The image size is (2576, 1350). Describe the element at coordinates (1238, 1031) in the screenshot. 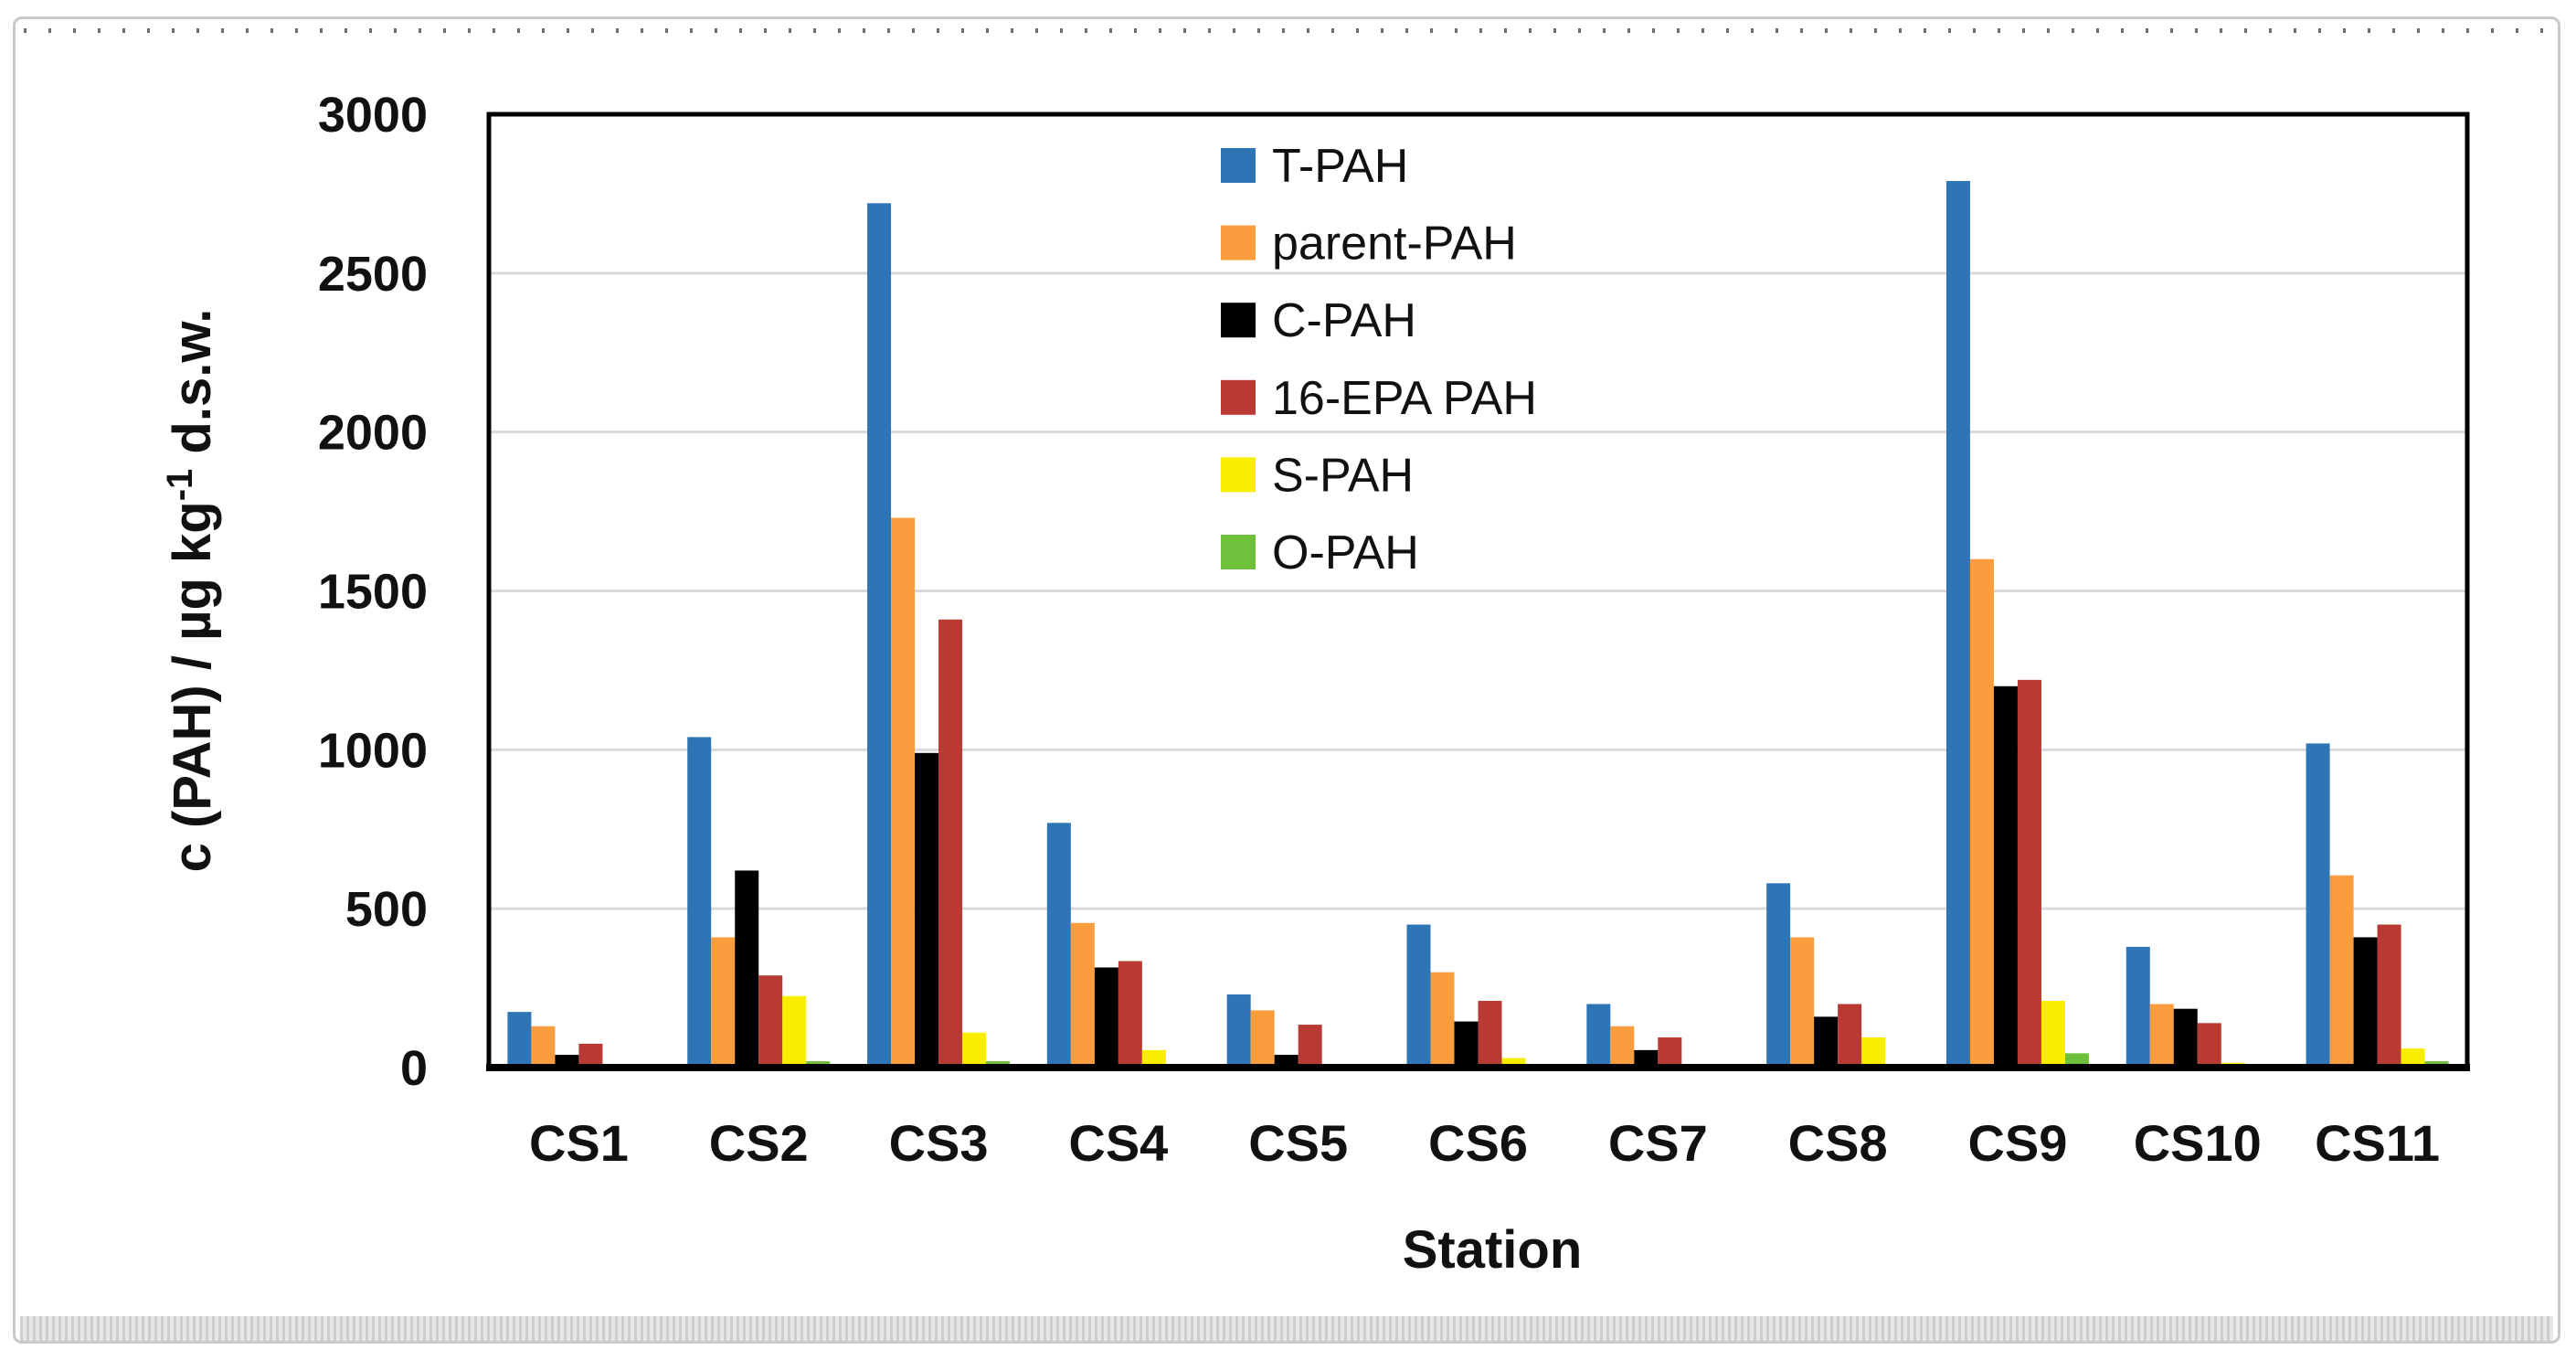

I see `bar-T-PAH-CS5` at that location.